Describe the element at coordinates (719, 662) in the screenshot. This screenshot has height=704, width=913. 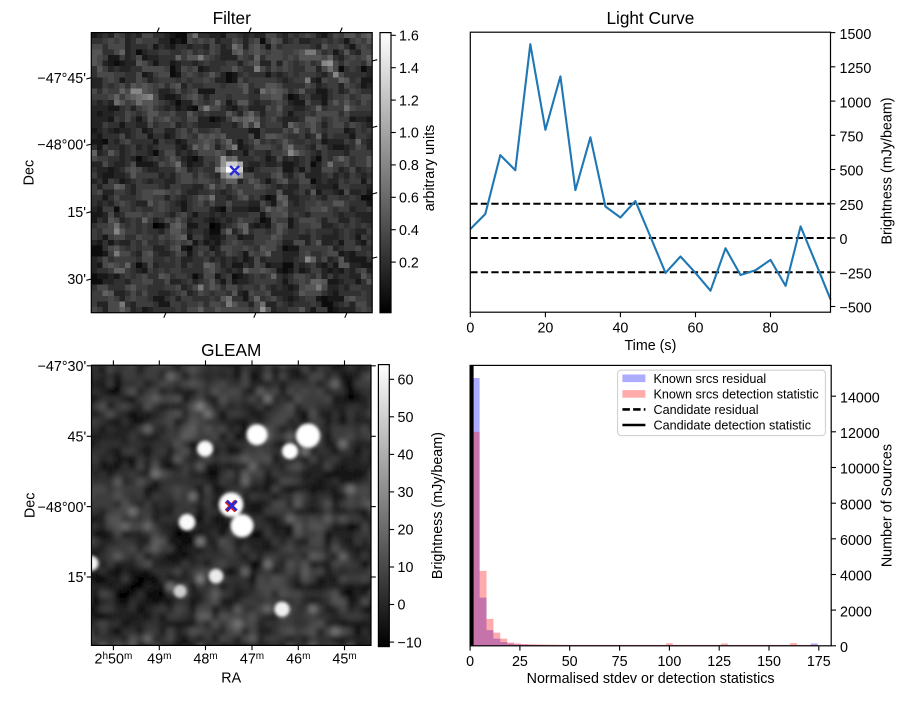
I see `svg-text: 125` at that location.